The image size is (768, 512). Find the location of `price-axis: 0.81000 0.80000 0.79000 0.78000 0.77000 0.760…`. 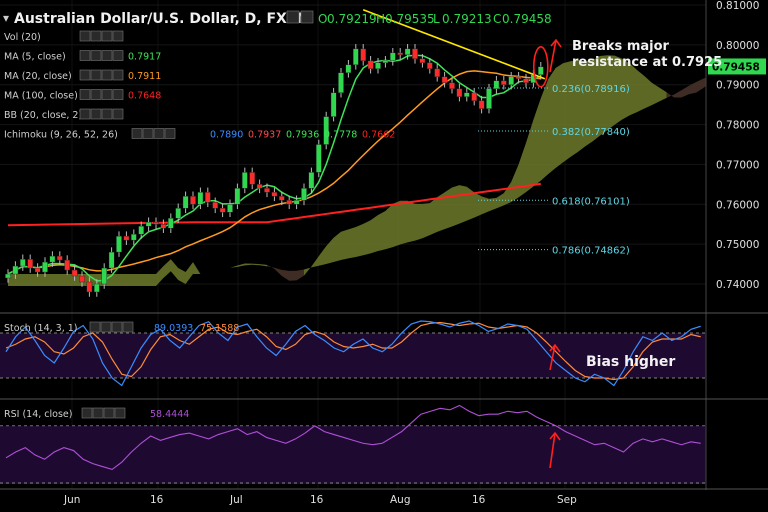

price-axis: 0.81000 0.80000 0.79000 0.78000 0.77000 0.760… is located at coordinates (737, 145).